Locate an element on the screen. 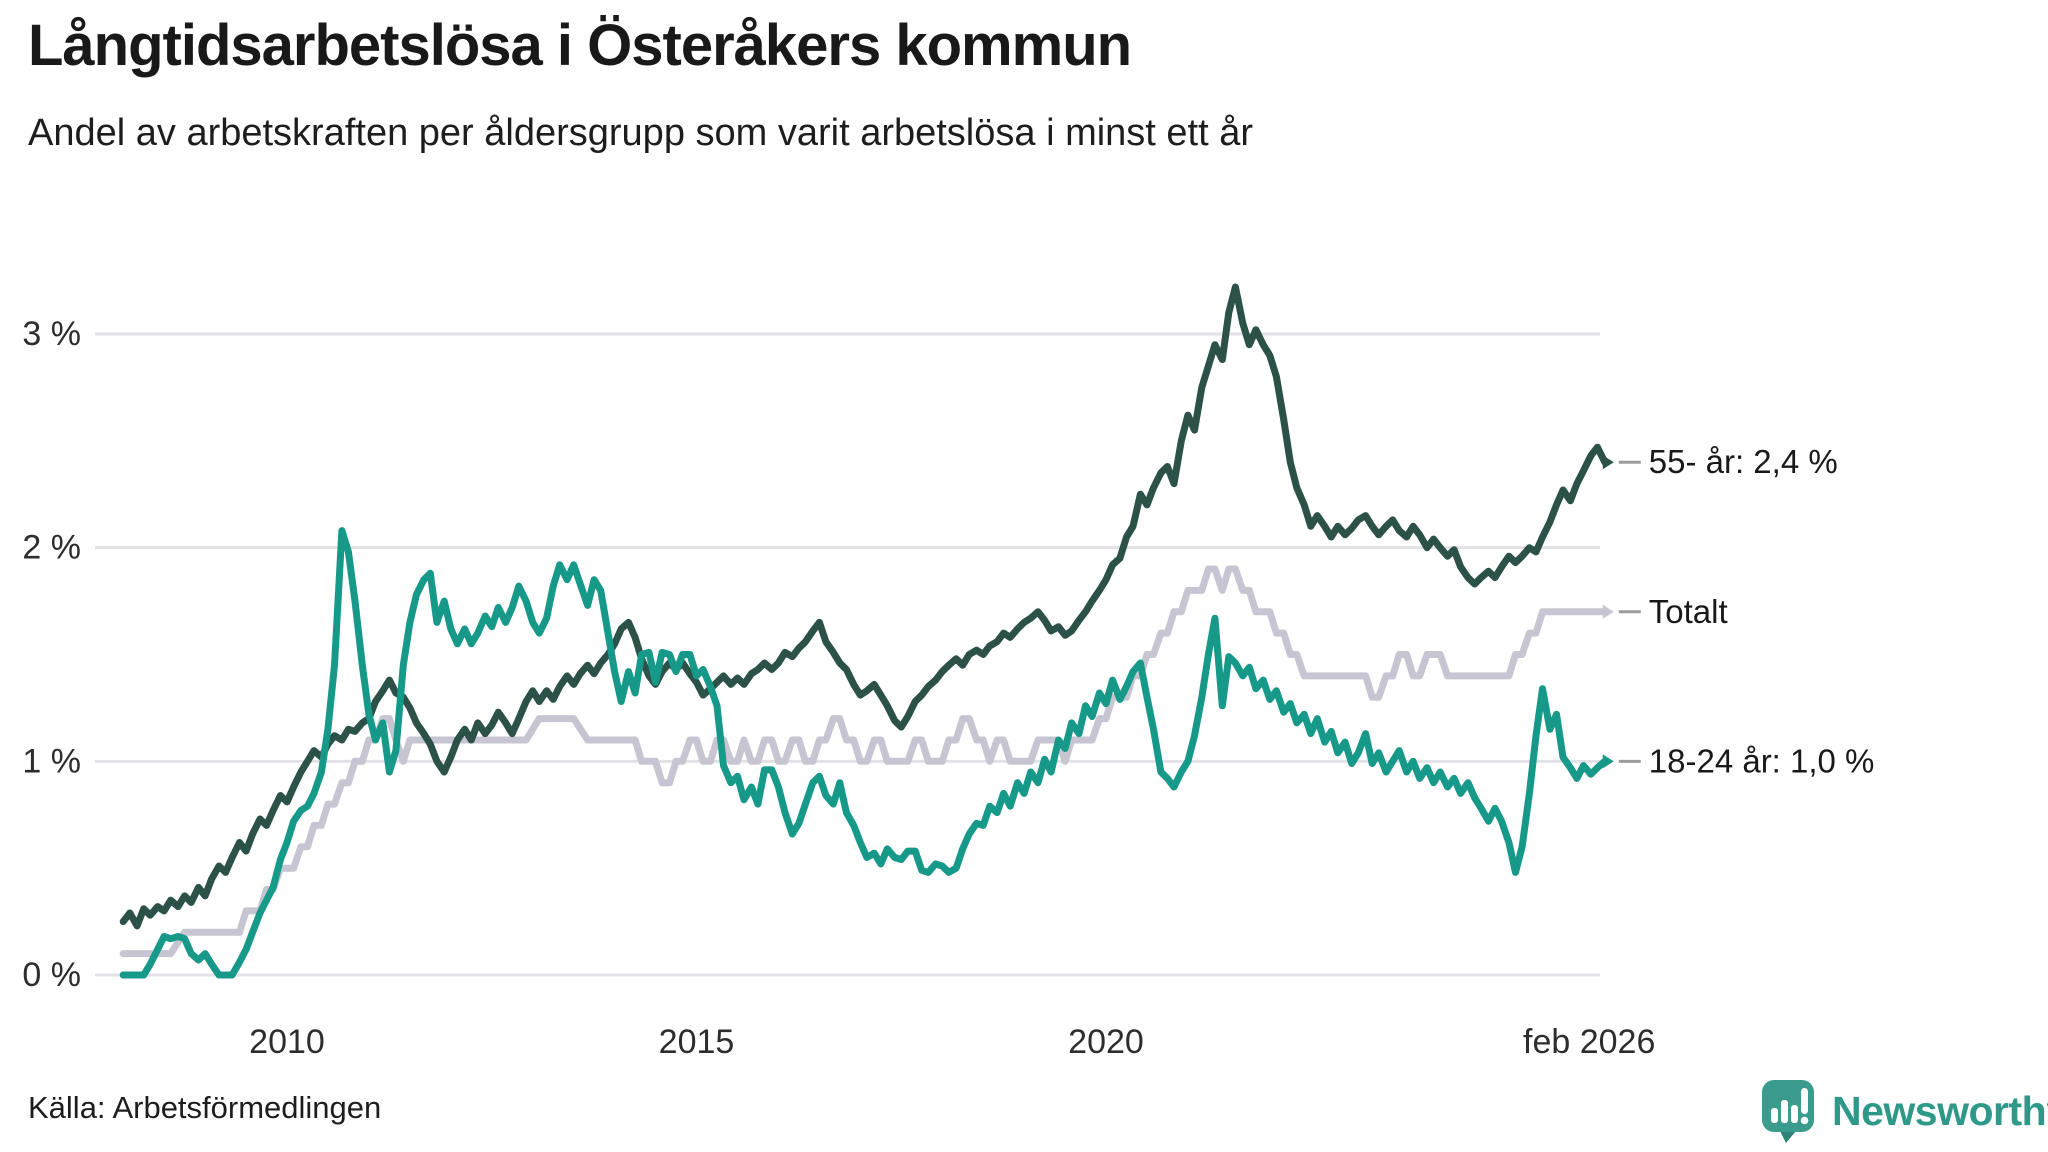 This screenshot has height=1152, width=2048. page-title: Långtidsarbetslösa i Österåkers kommun is located at coordinates (580, 45).